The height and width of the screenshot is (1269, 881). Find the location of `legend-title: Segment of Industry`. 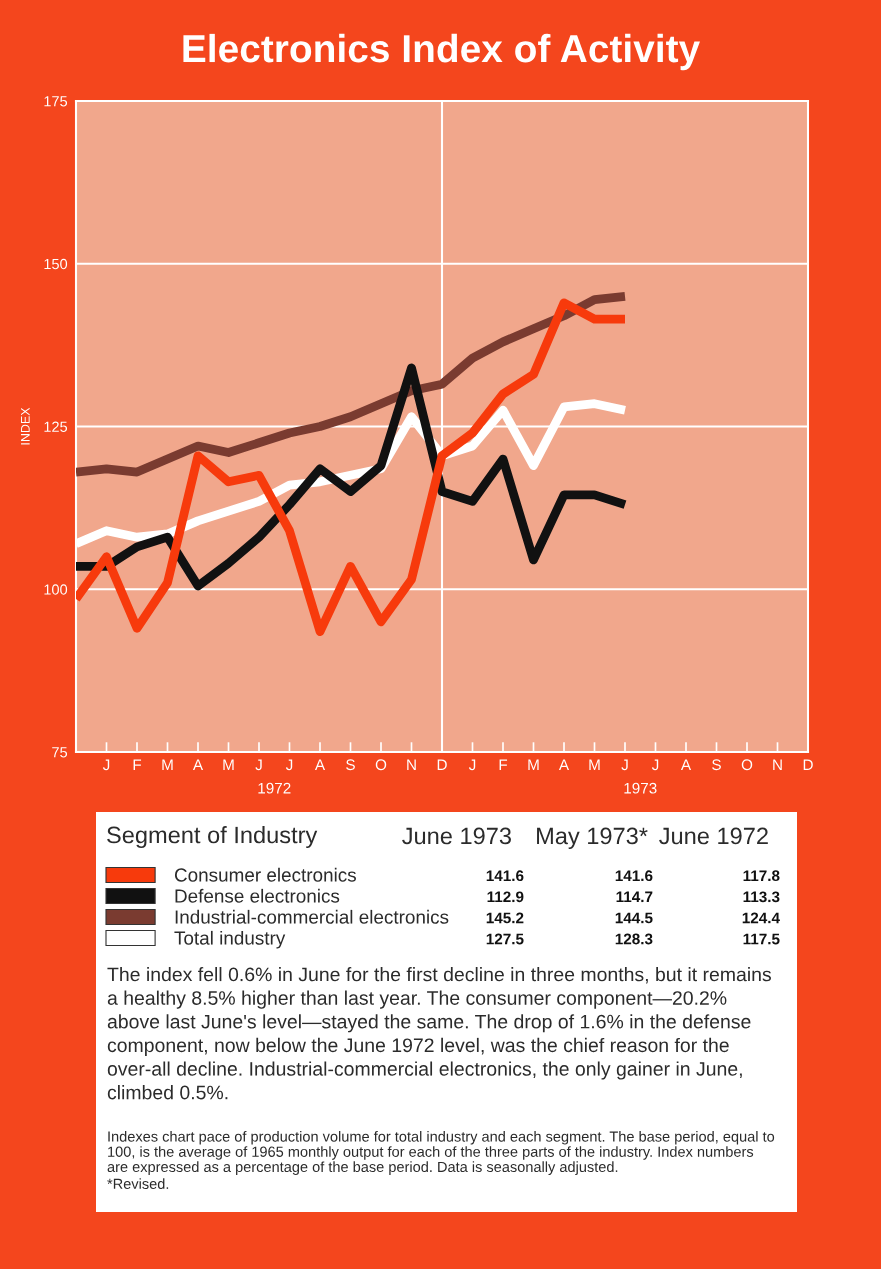

legend-title: Segment of Industry is located at coordinates (212, 837).